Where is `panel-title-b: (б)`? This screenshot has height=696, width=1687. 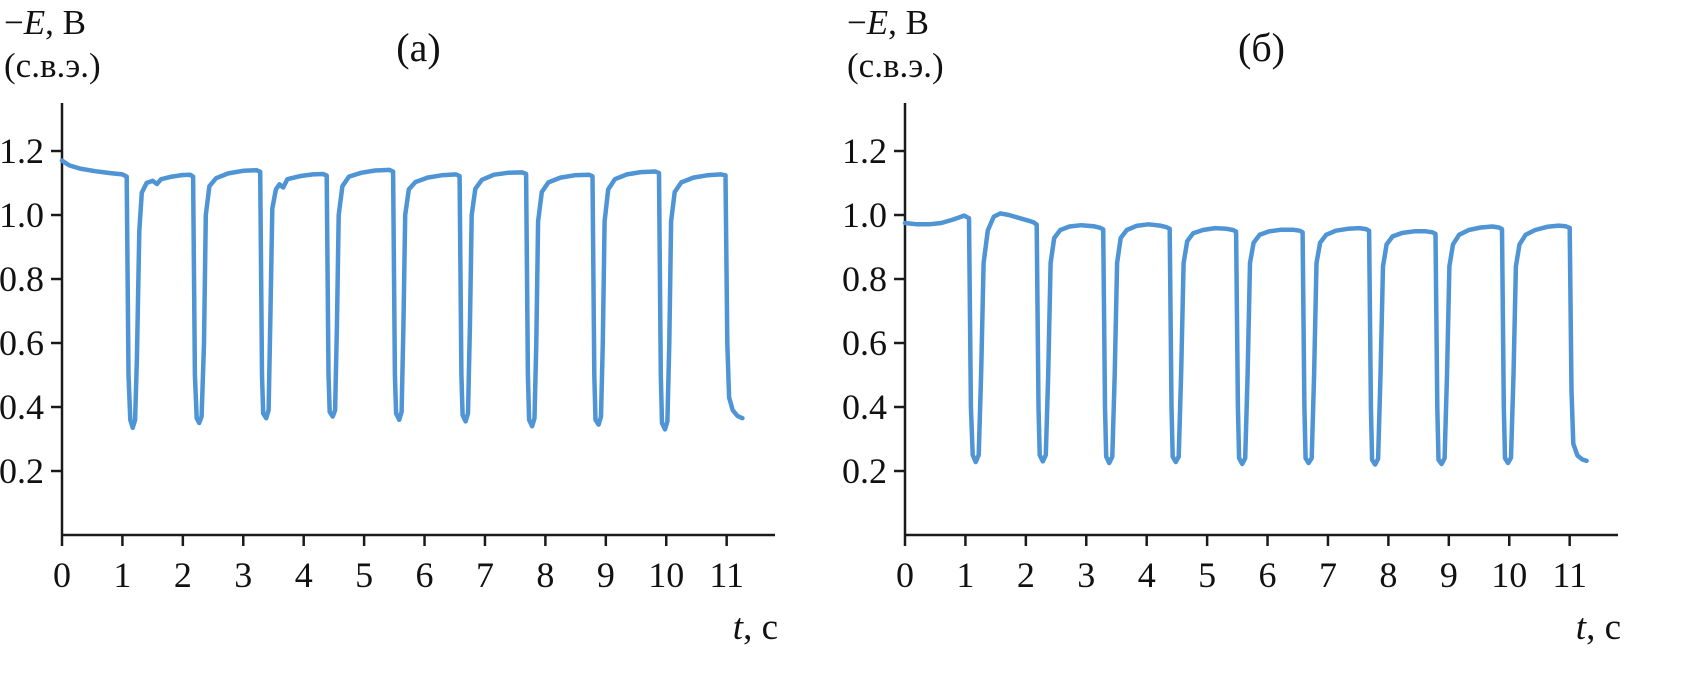
panel-title-b: (б) is located at coordinates (1261, 47).